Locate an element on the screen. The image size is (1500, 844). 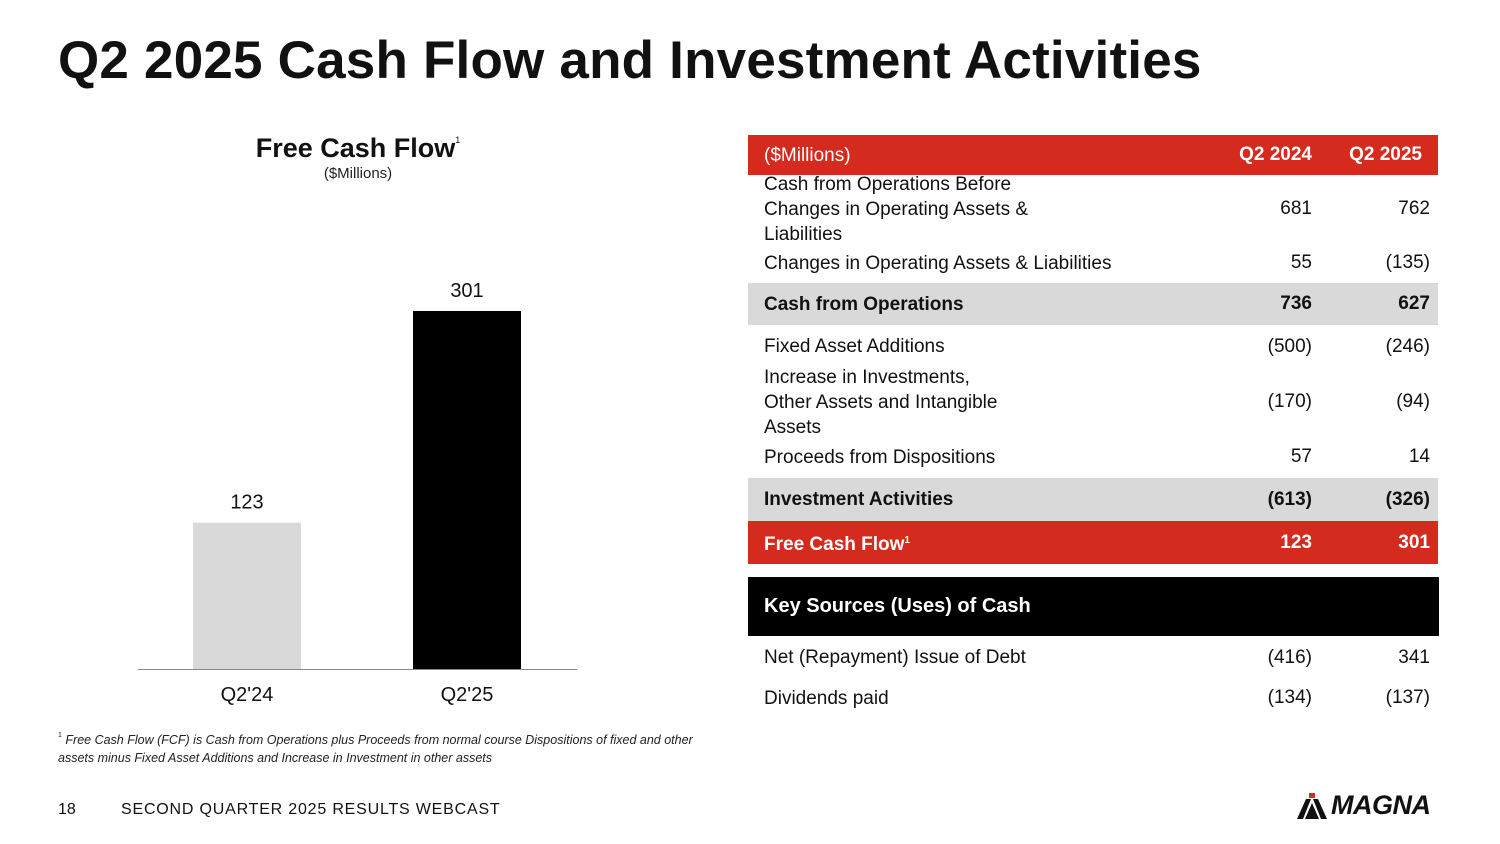
chart-title: Free Cash Flow1 is located at coordinates (358, 148).